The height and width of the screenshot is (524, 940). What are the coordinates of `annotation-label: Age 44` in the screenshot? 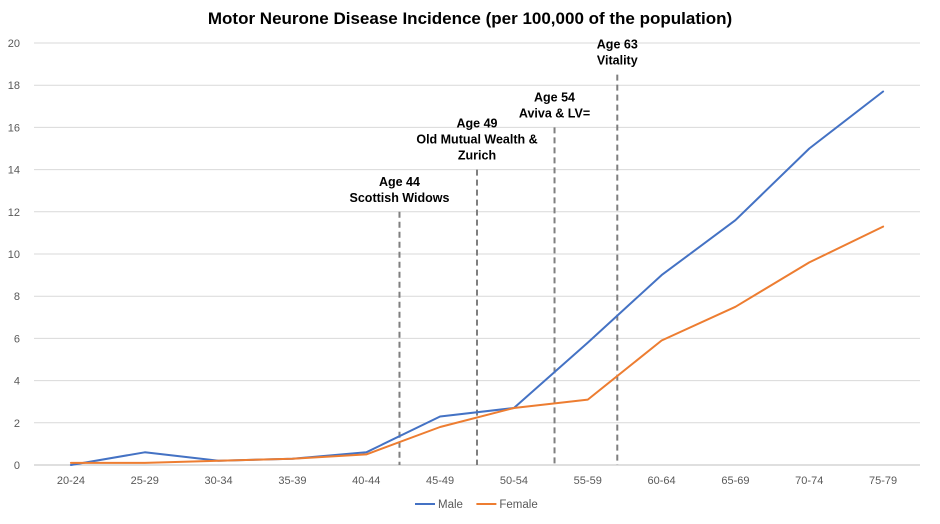 It's located at (399, 182).